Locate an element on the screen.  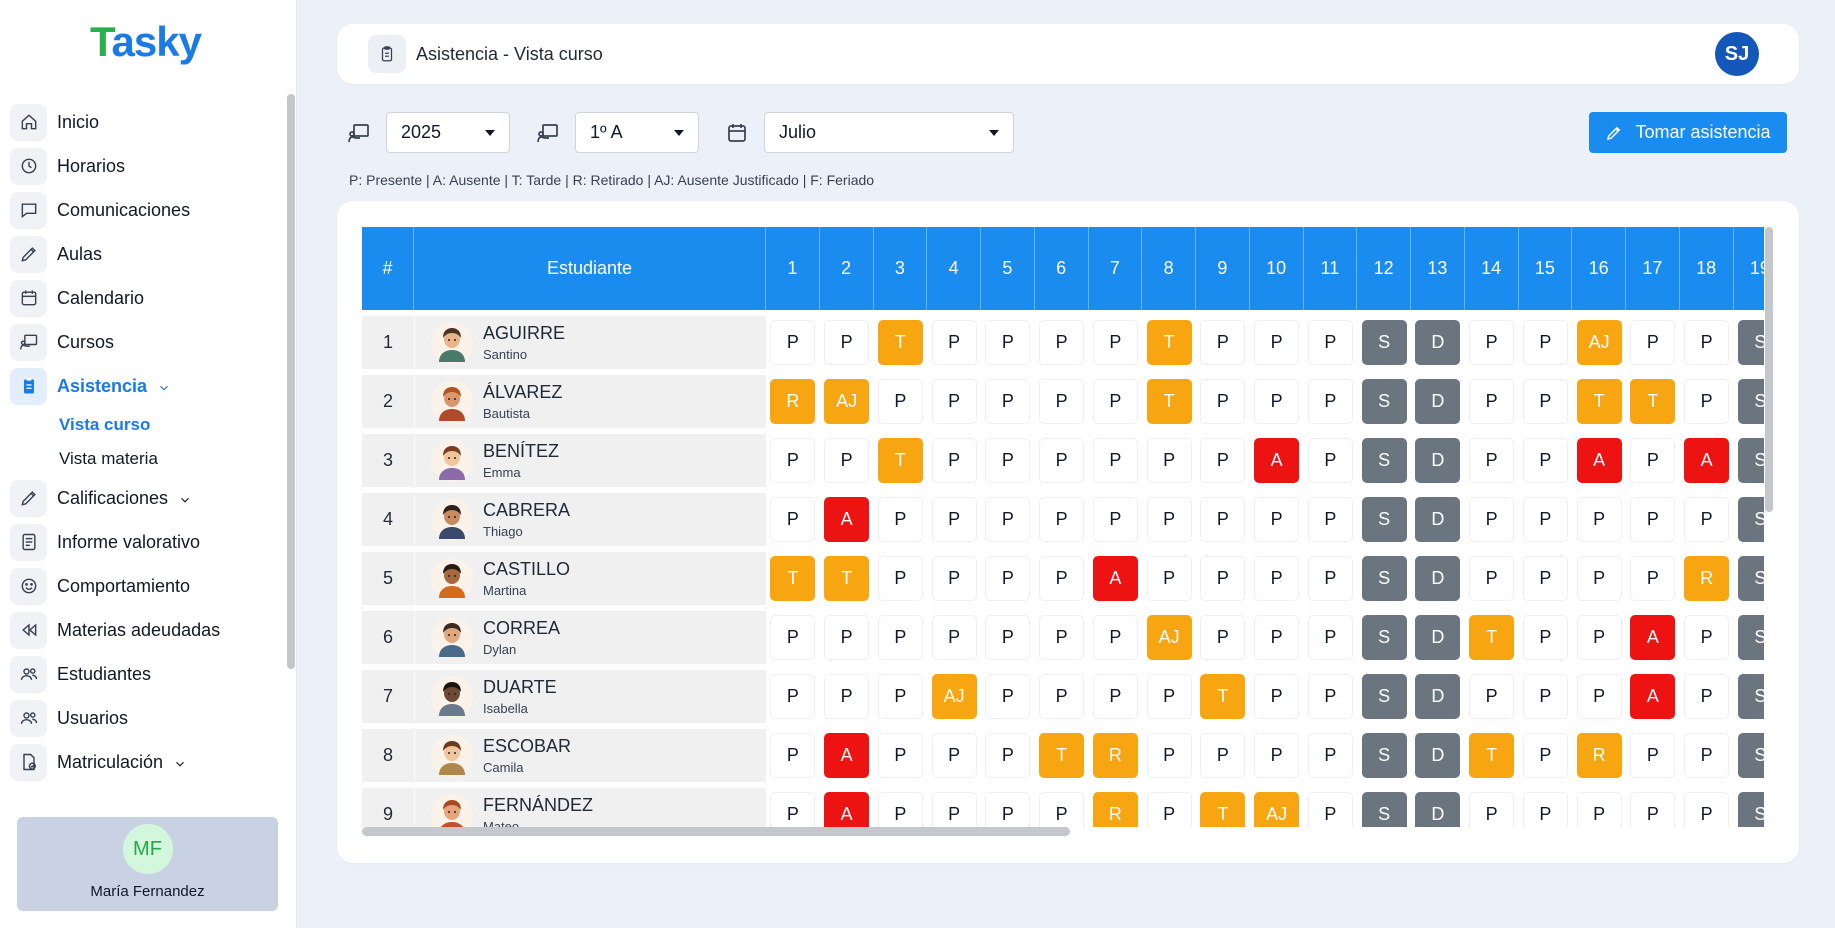
sidebar-item-estudiantes: Estudiantes is located at coordinates (147, 674).